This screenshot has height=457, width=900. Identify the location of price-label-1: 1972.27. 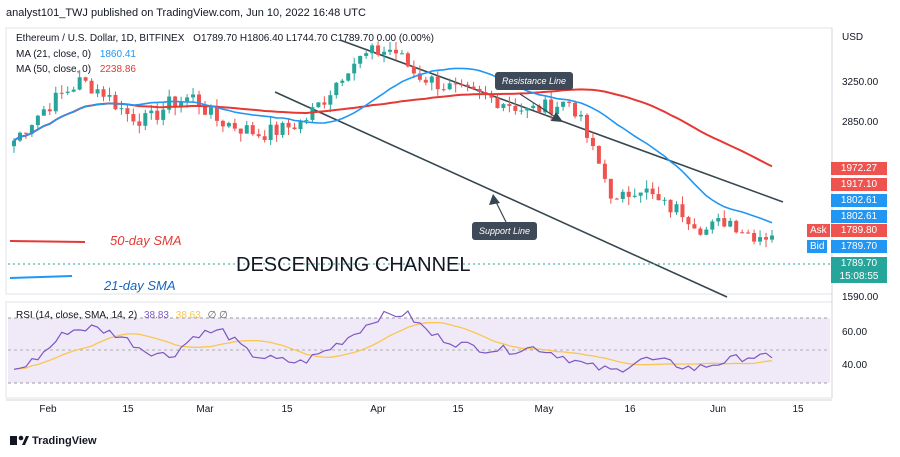
(859, 168).